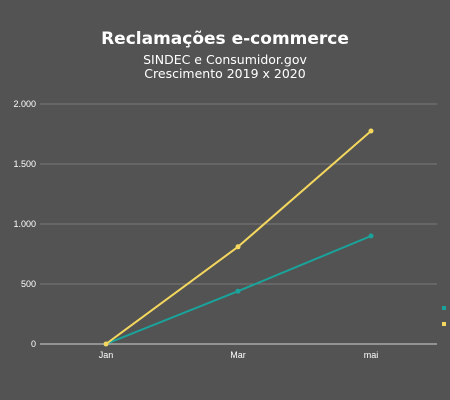 This screenshot has width=450, height=400. I want to click on x-tick-label: Mar, so click(238, 355).